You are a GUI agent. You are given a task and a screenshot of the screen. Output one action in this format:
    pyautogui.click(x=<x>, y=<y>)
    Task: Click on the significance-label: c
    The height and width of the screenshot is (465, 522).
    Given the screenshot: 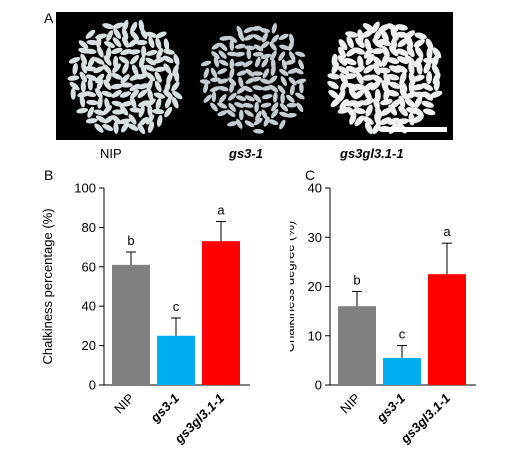 What is the action you would take?
    pyautogui.click(x=402, y=334)
    